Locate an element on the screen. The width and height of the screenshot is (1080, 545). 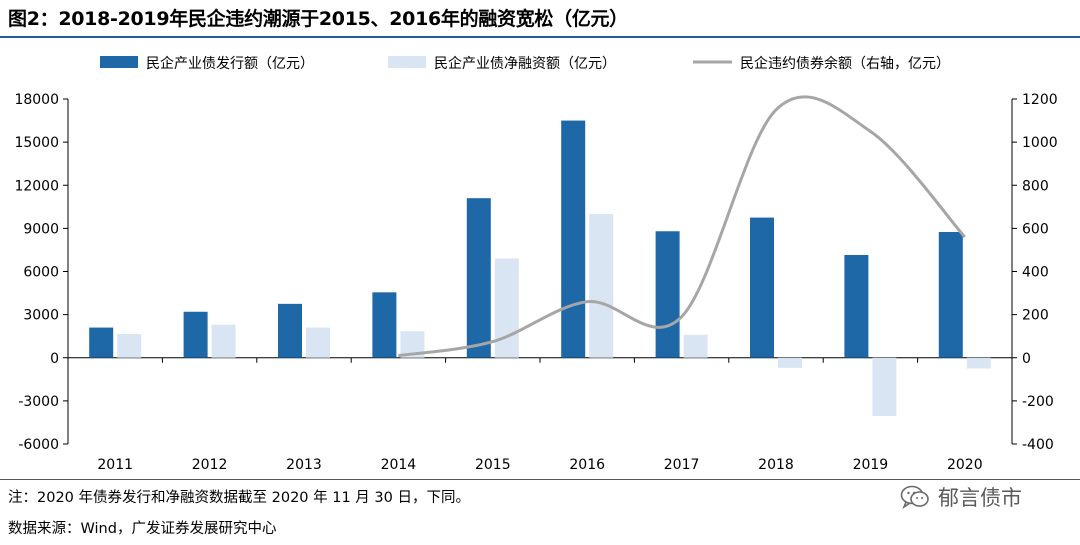
x-tick-label: 2020 is located at coordinates (965, 465).